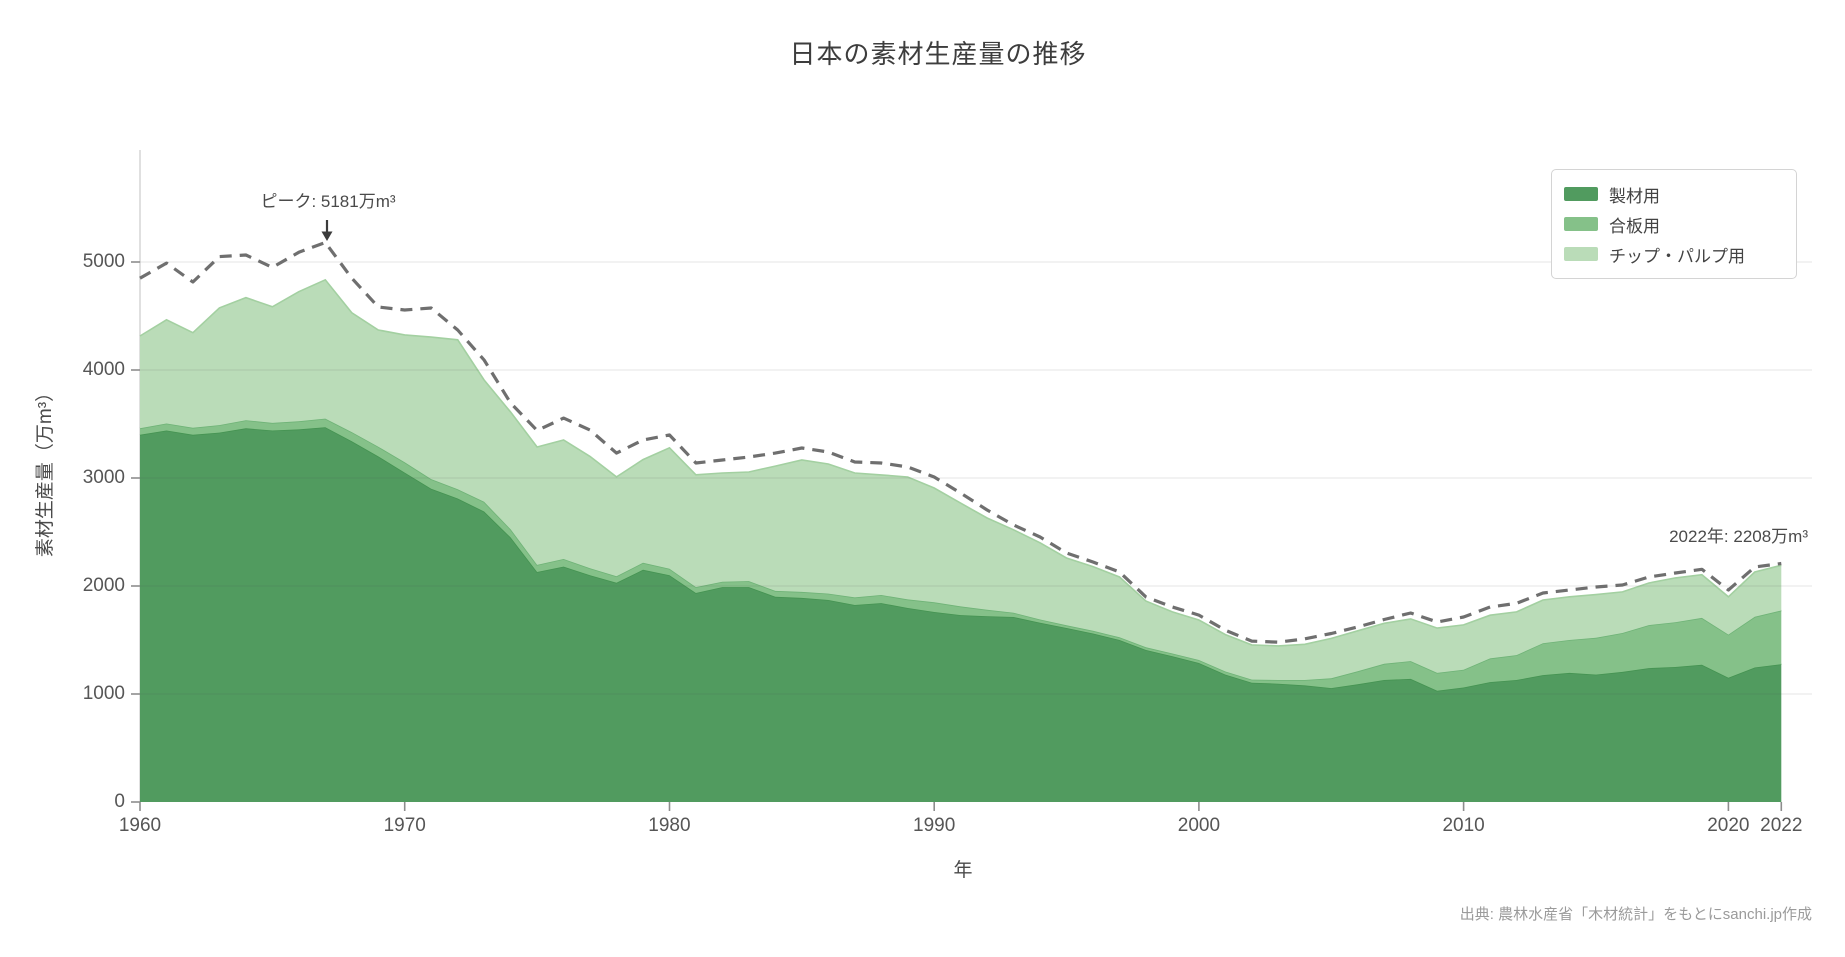  What do you see at coordinates (140, 825) in the screenshot?
I see `x-tick-label: 1960` at bounding box center [140, 825].